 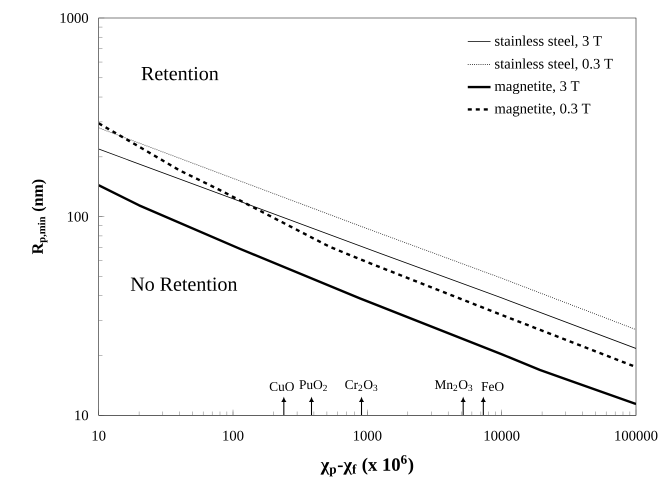 What do you see at coordinates (74, 18) in the screenshot?
I see `y-tick-label: 1000` at bounding box center [74, 18].